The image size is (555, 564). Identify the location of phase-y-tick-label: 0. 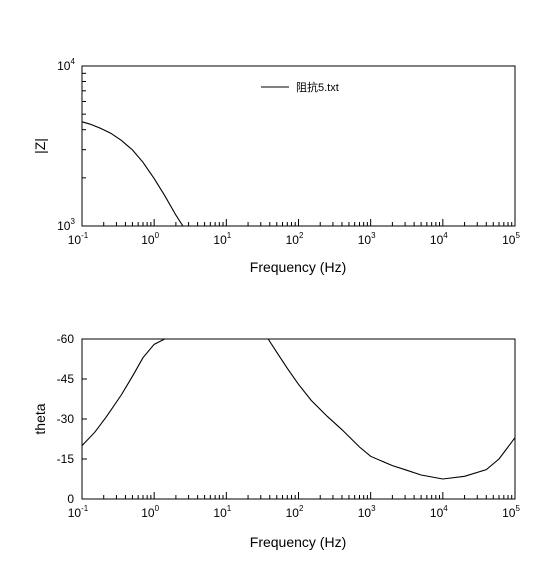
(70, 499).